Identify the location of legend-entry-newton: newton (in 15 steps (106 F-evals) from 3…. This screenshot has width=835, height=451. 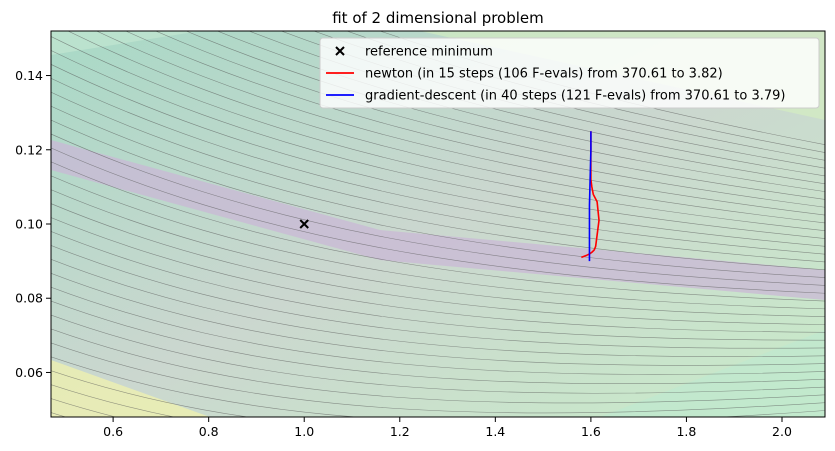
(524, 74).